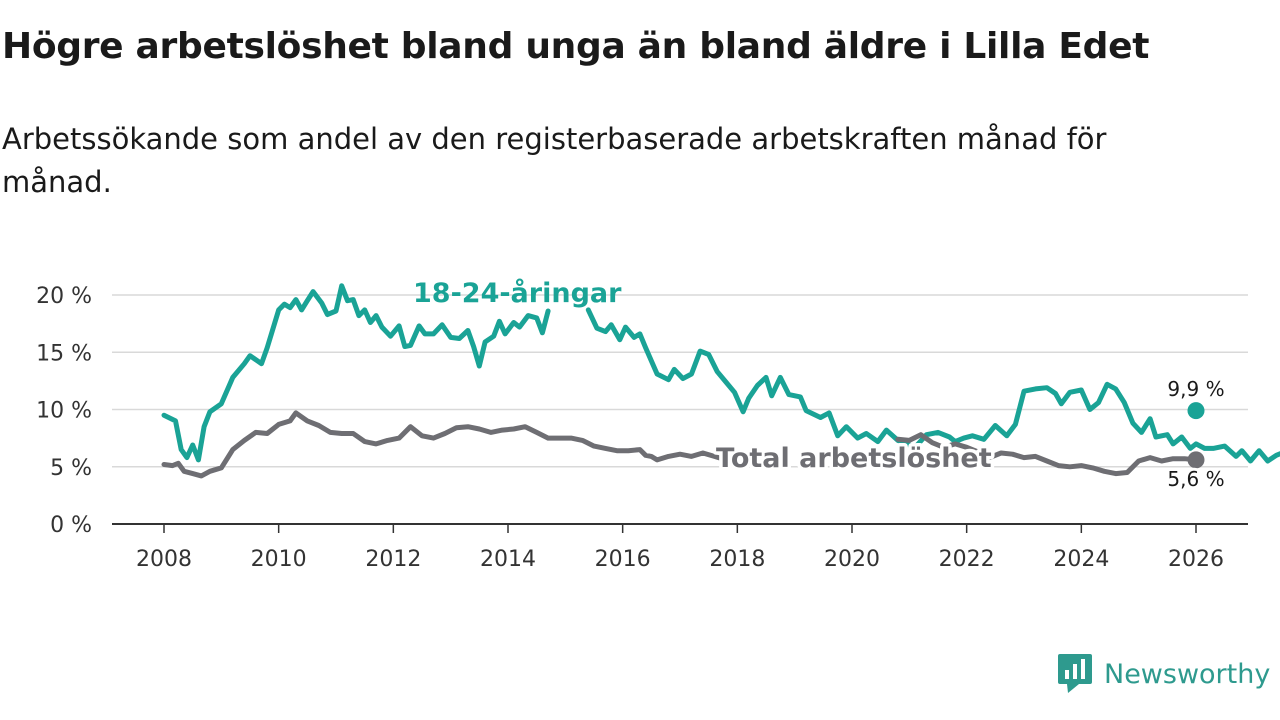 This screenshot has height=720, width=1280. I want to click on series-label-youth: 18-24-åringar, so click(517, 293).